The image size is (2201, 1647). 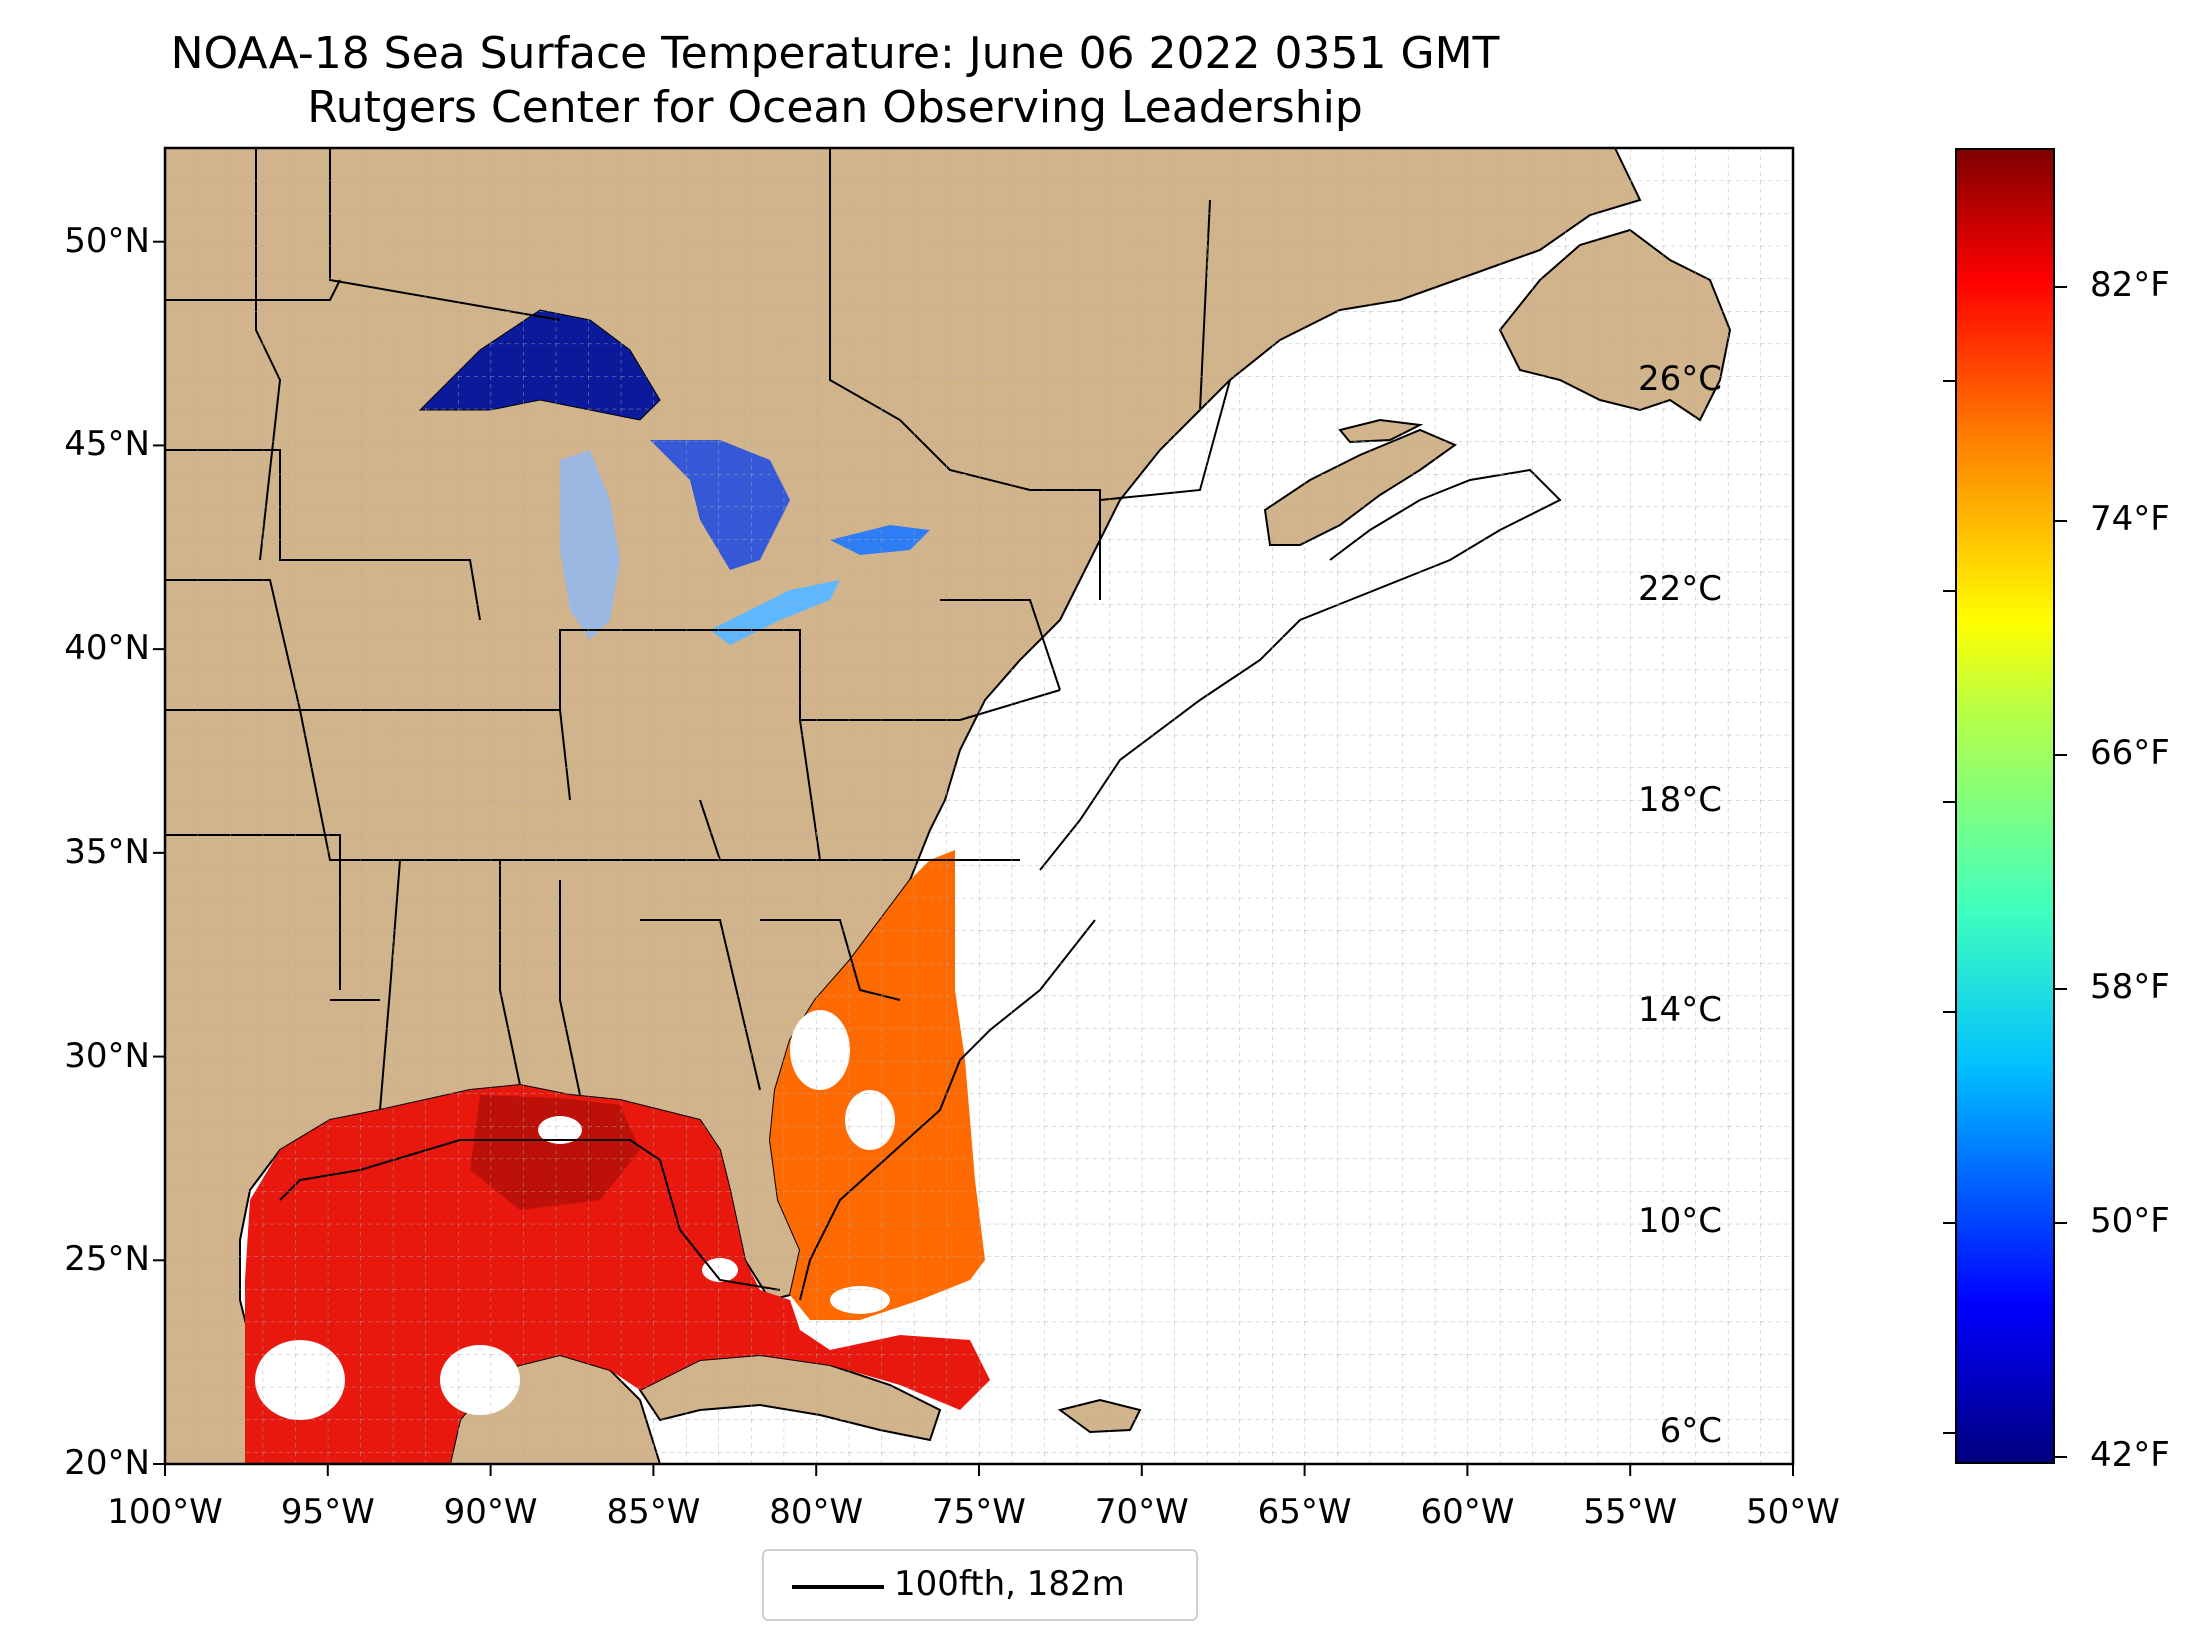 What do you see at coordinates (838, 1587) in the screenshot?
I see `legend-line-swatch` at bounding box center [838, 1587].